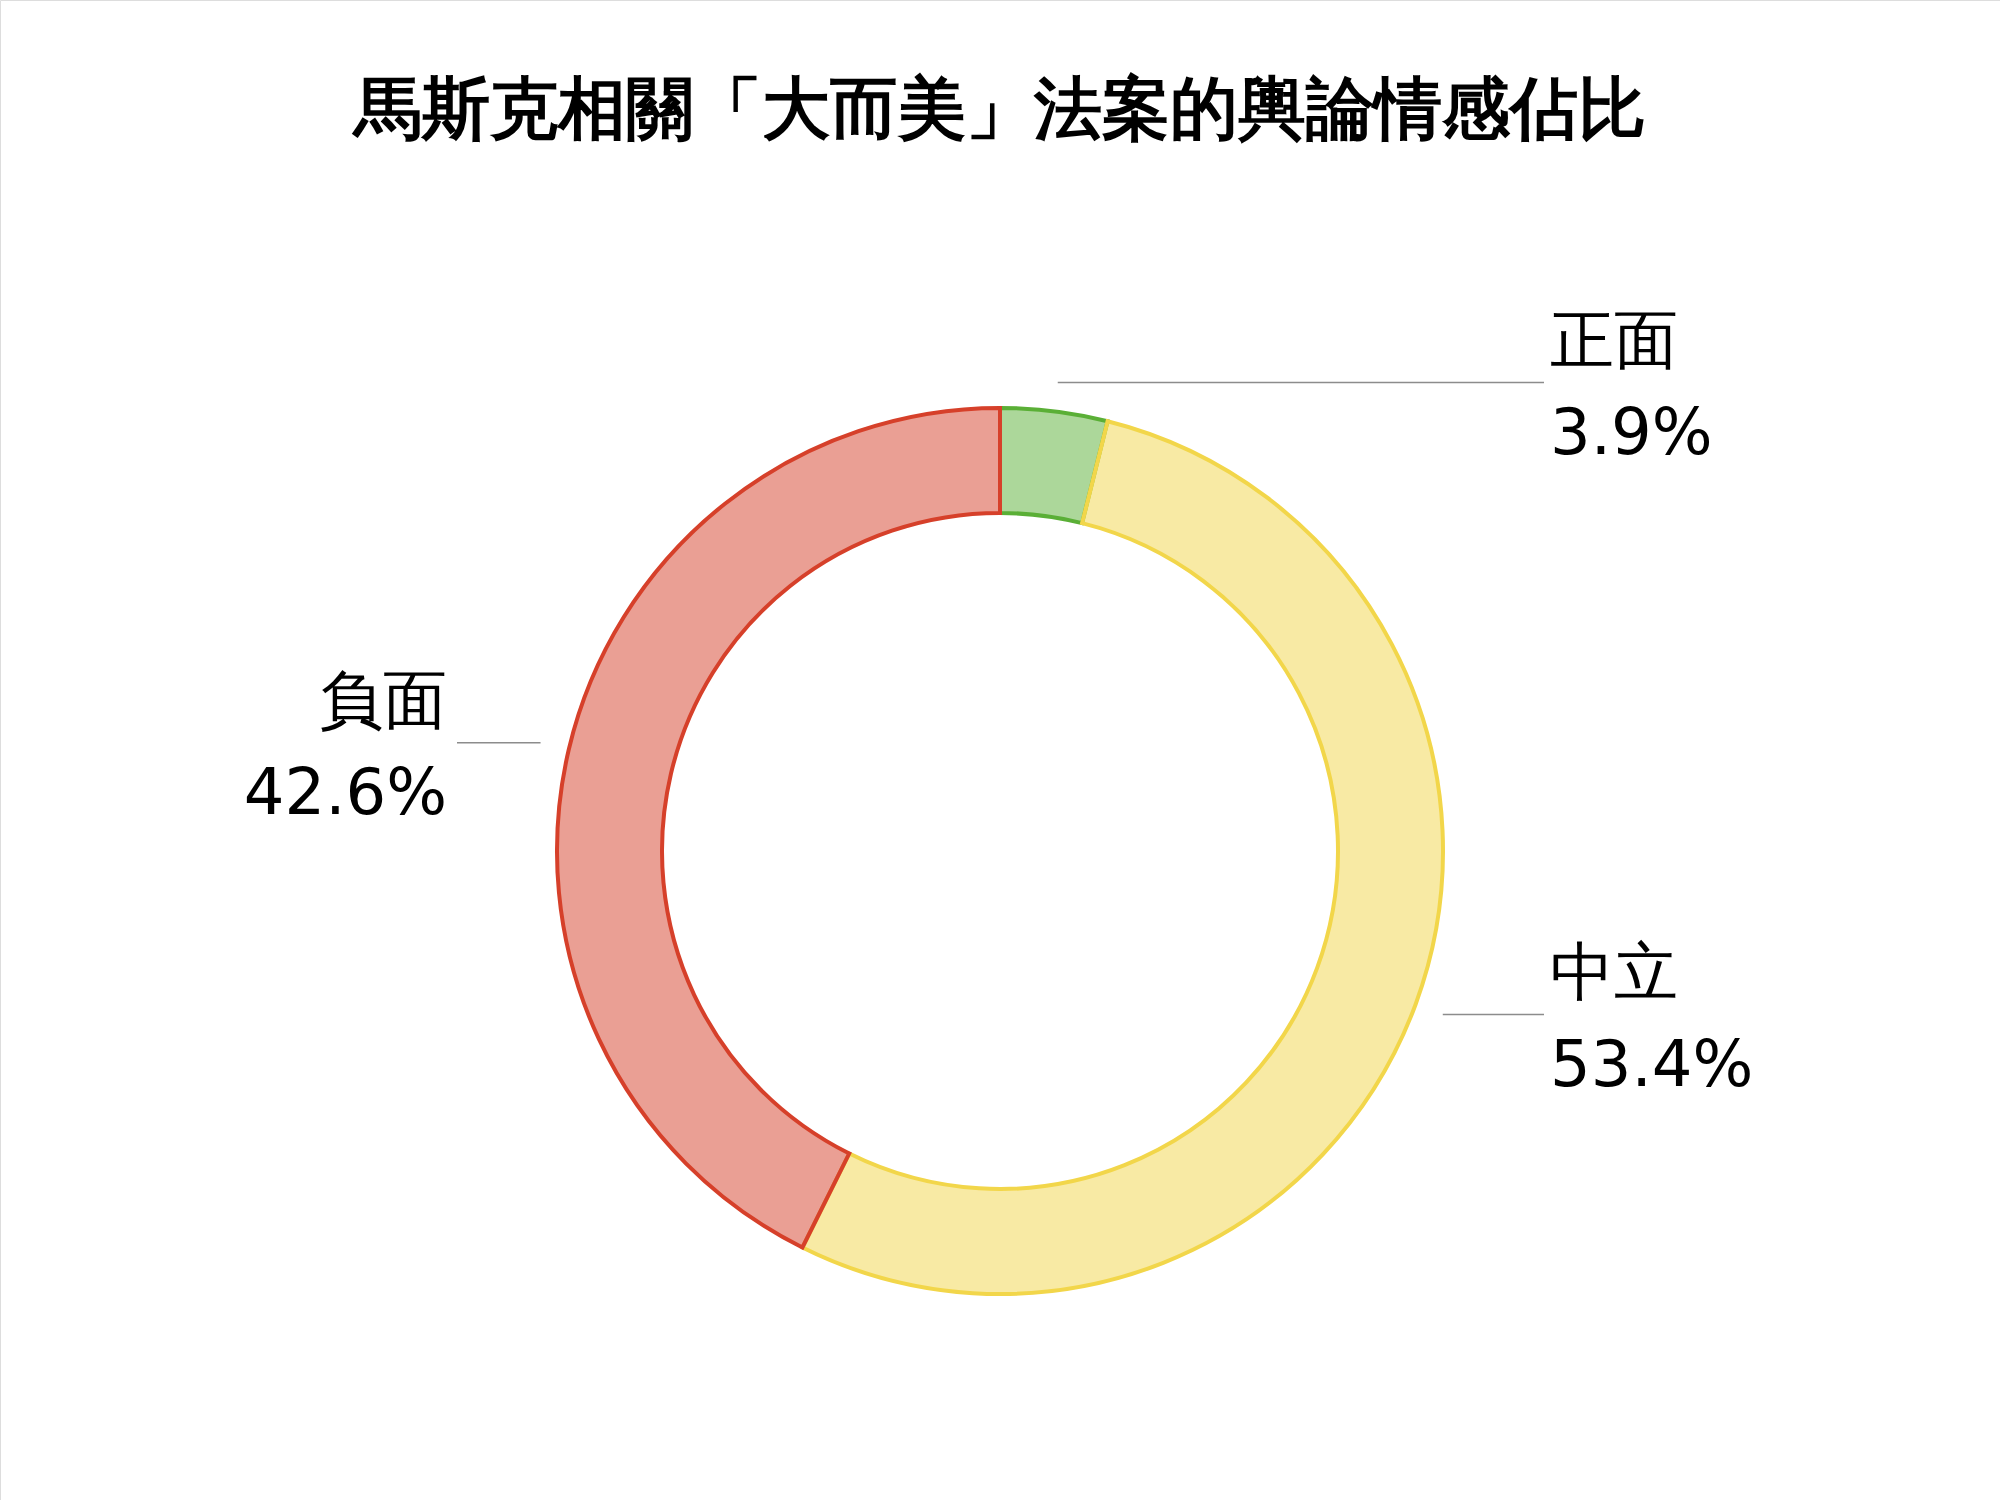 The image size is (2000, 1500). I want to click on data-label: 3.9%, so click(1631, 431).